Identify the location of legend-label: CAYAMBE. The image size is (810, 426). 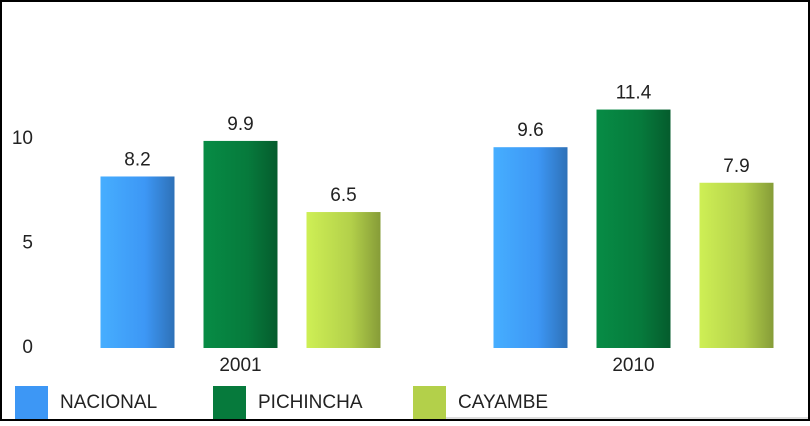
(503, 402).